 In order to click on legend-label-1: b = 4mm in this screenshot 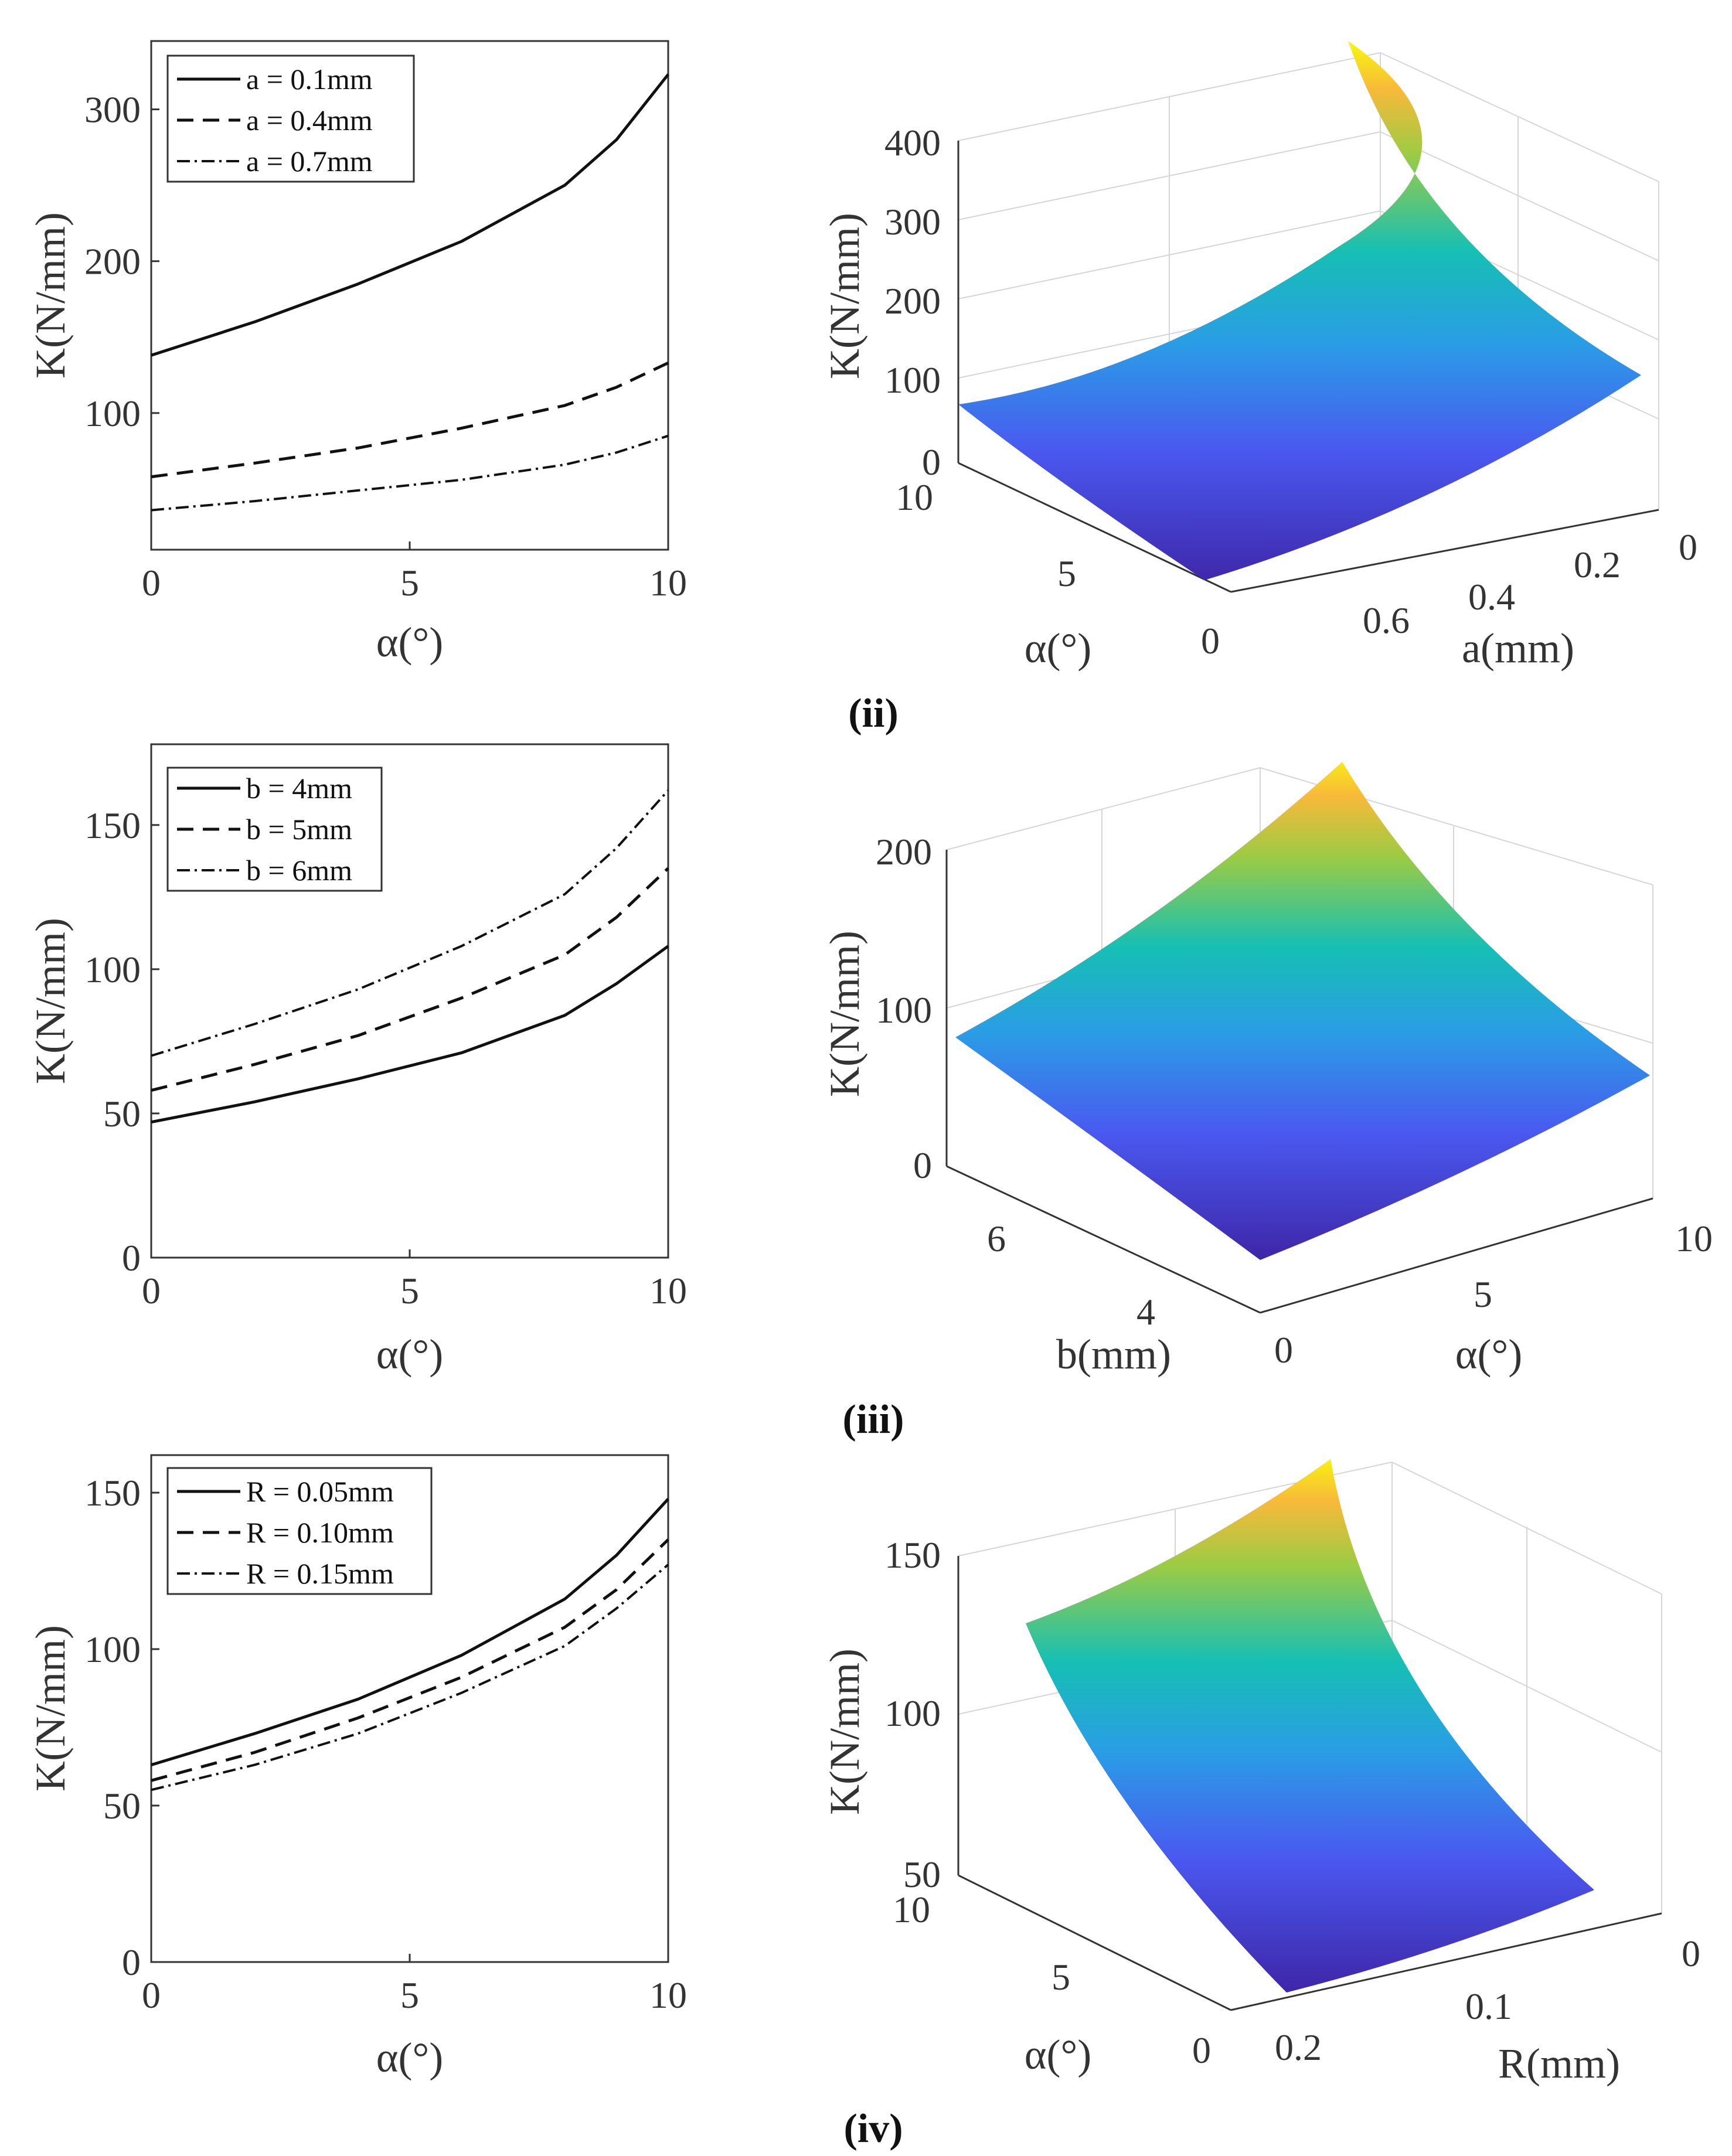, I will do `click(299, 788)`.